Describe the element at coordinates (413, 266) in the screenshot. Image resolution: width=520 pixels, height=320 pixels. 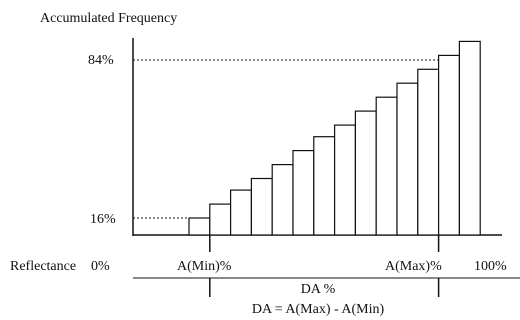
I see `x-tick-label-max: A(Max)%` at that location.